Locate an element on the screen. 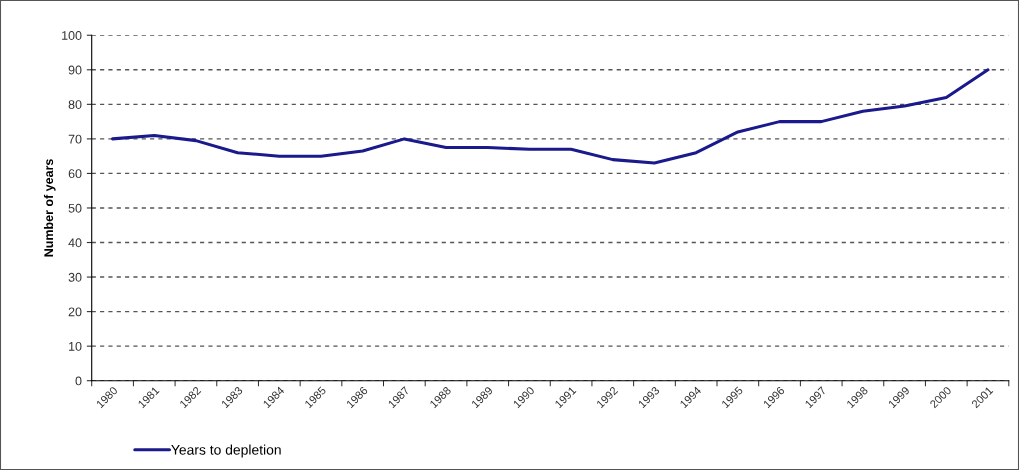  y-tick-label: 90 is located at coordinates (75, 70).